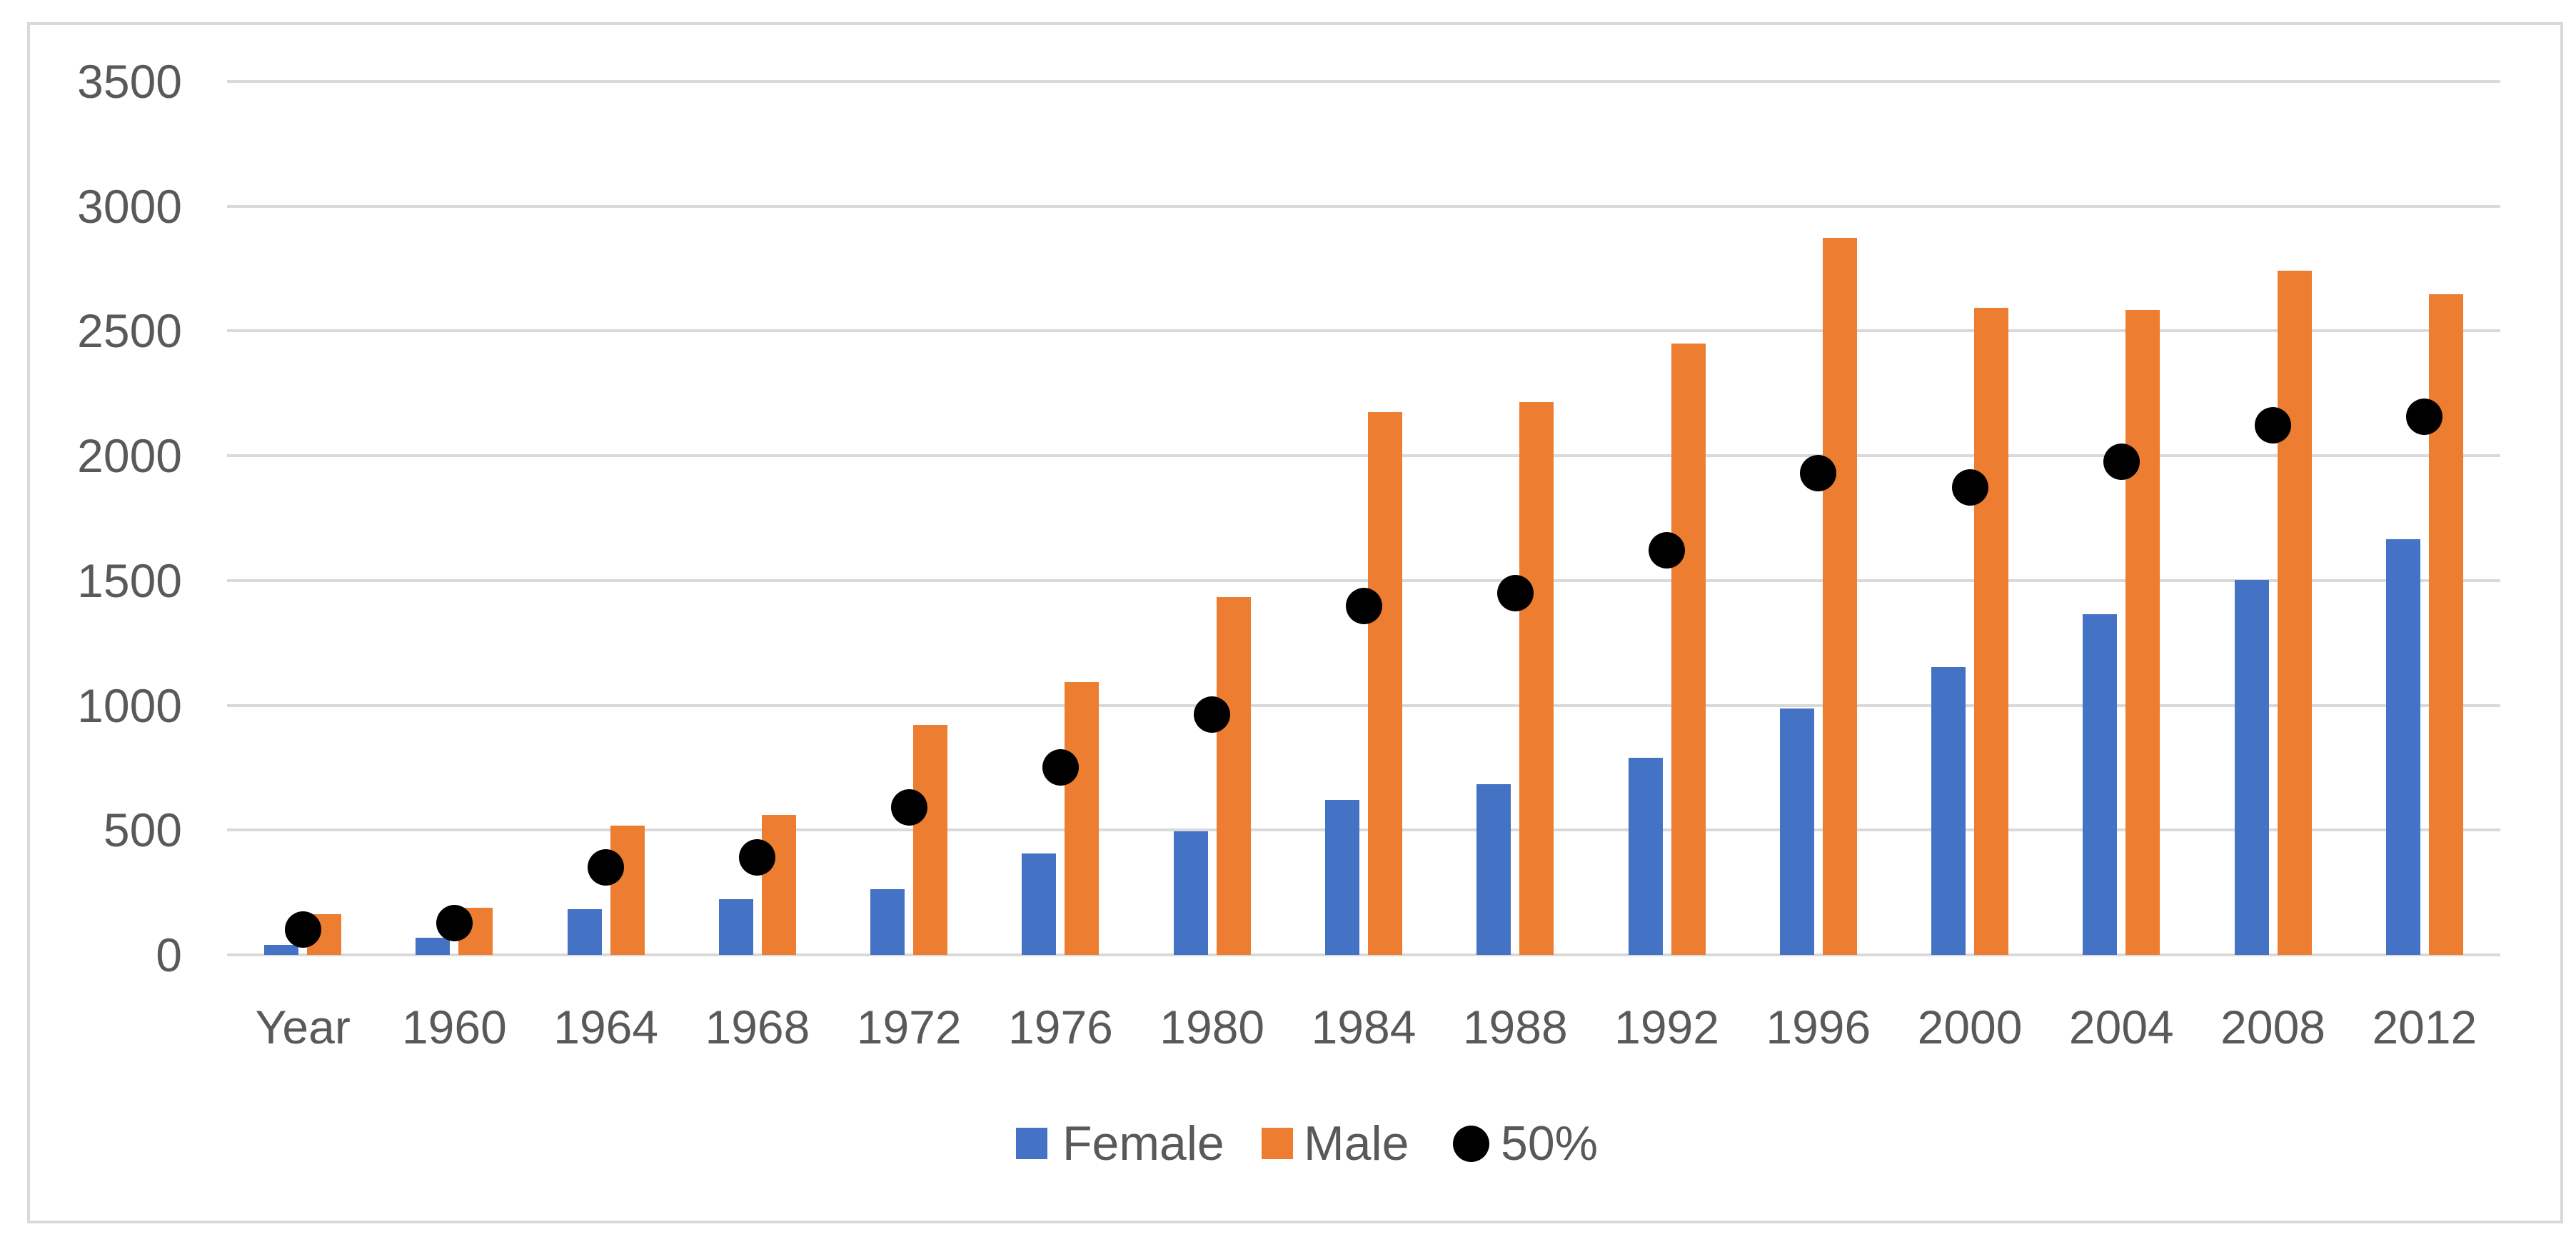 Image resolution: width=2576 pixels, height=1247 pixels. I want to click on bar-female-1996, so click(1796, 831).